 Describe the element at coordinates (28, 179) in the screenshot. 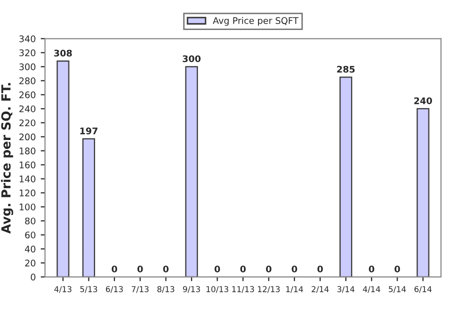

I see `y-tick-label: 140` at that location.